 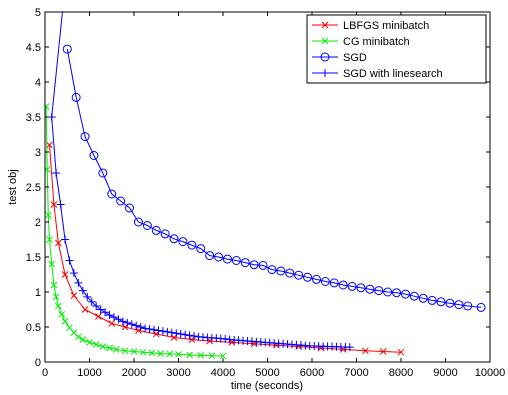 What do you see at coordinates (134, 373) in the screenshot?
I see `x-tick-label: 2000` at bounding box center [134, 373].